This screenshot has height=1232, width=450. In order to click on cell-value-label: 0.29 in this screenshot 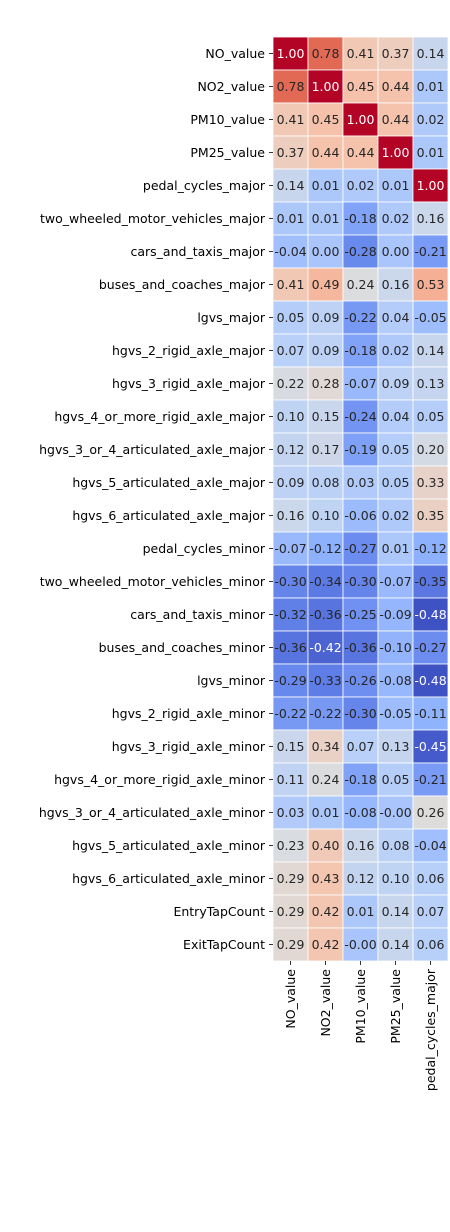, I will do `click(291, 911)`.